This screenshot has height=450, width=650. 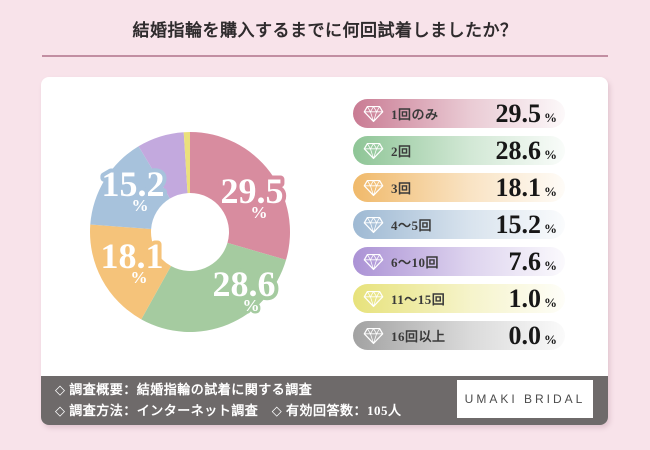 What do you see at coordinates (252, 191) in the screenshot?
I see `donut-label-value: 29.5` at bounding box center [252, 191].